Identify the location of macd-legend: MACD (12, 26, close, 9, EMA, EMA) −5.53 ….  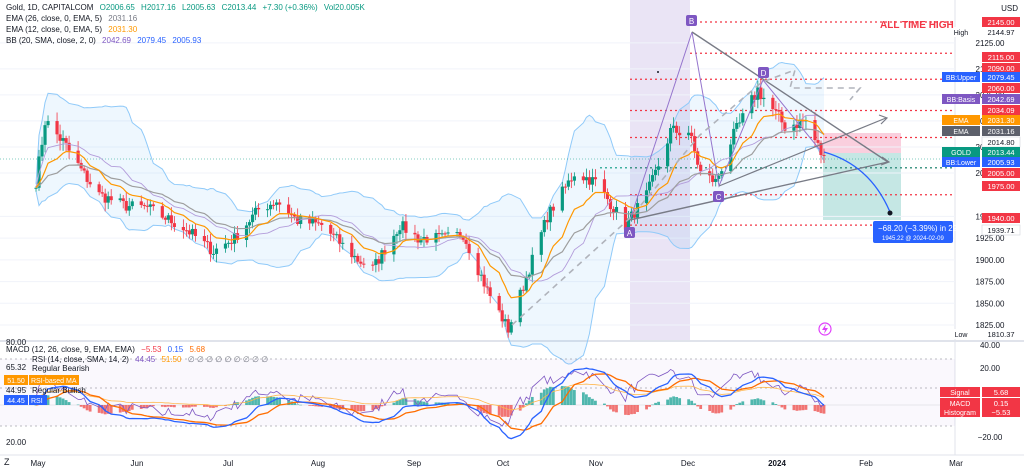
(105, 350).